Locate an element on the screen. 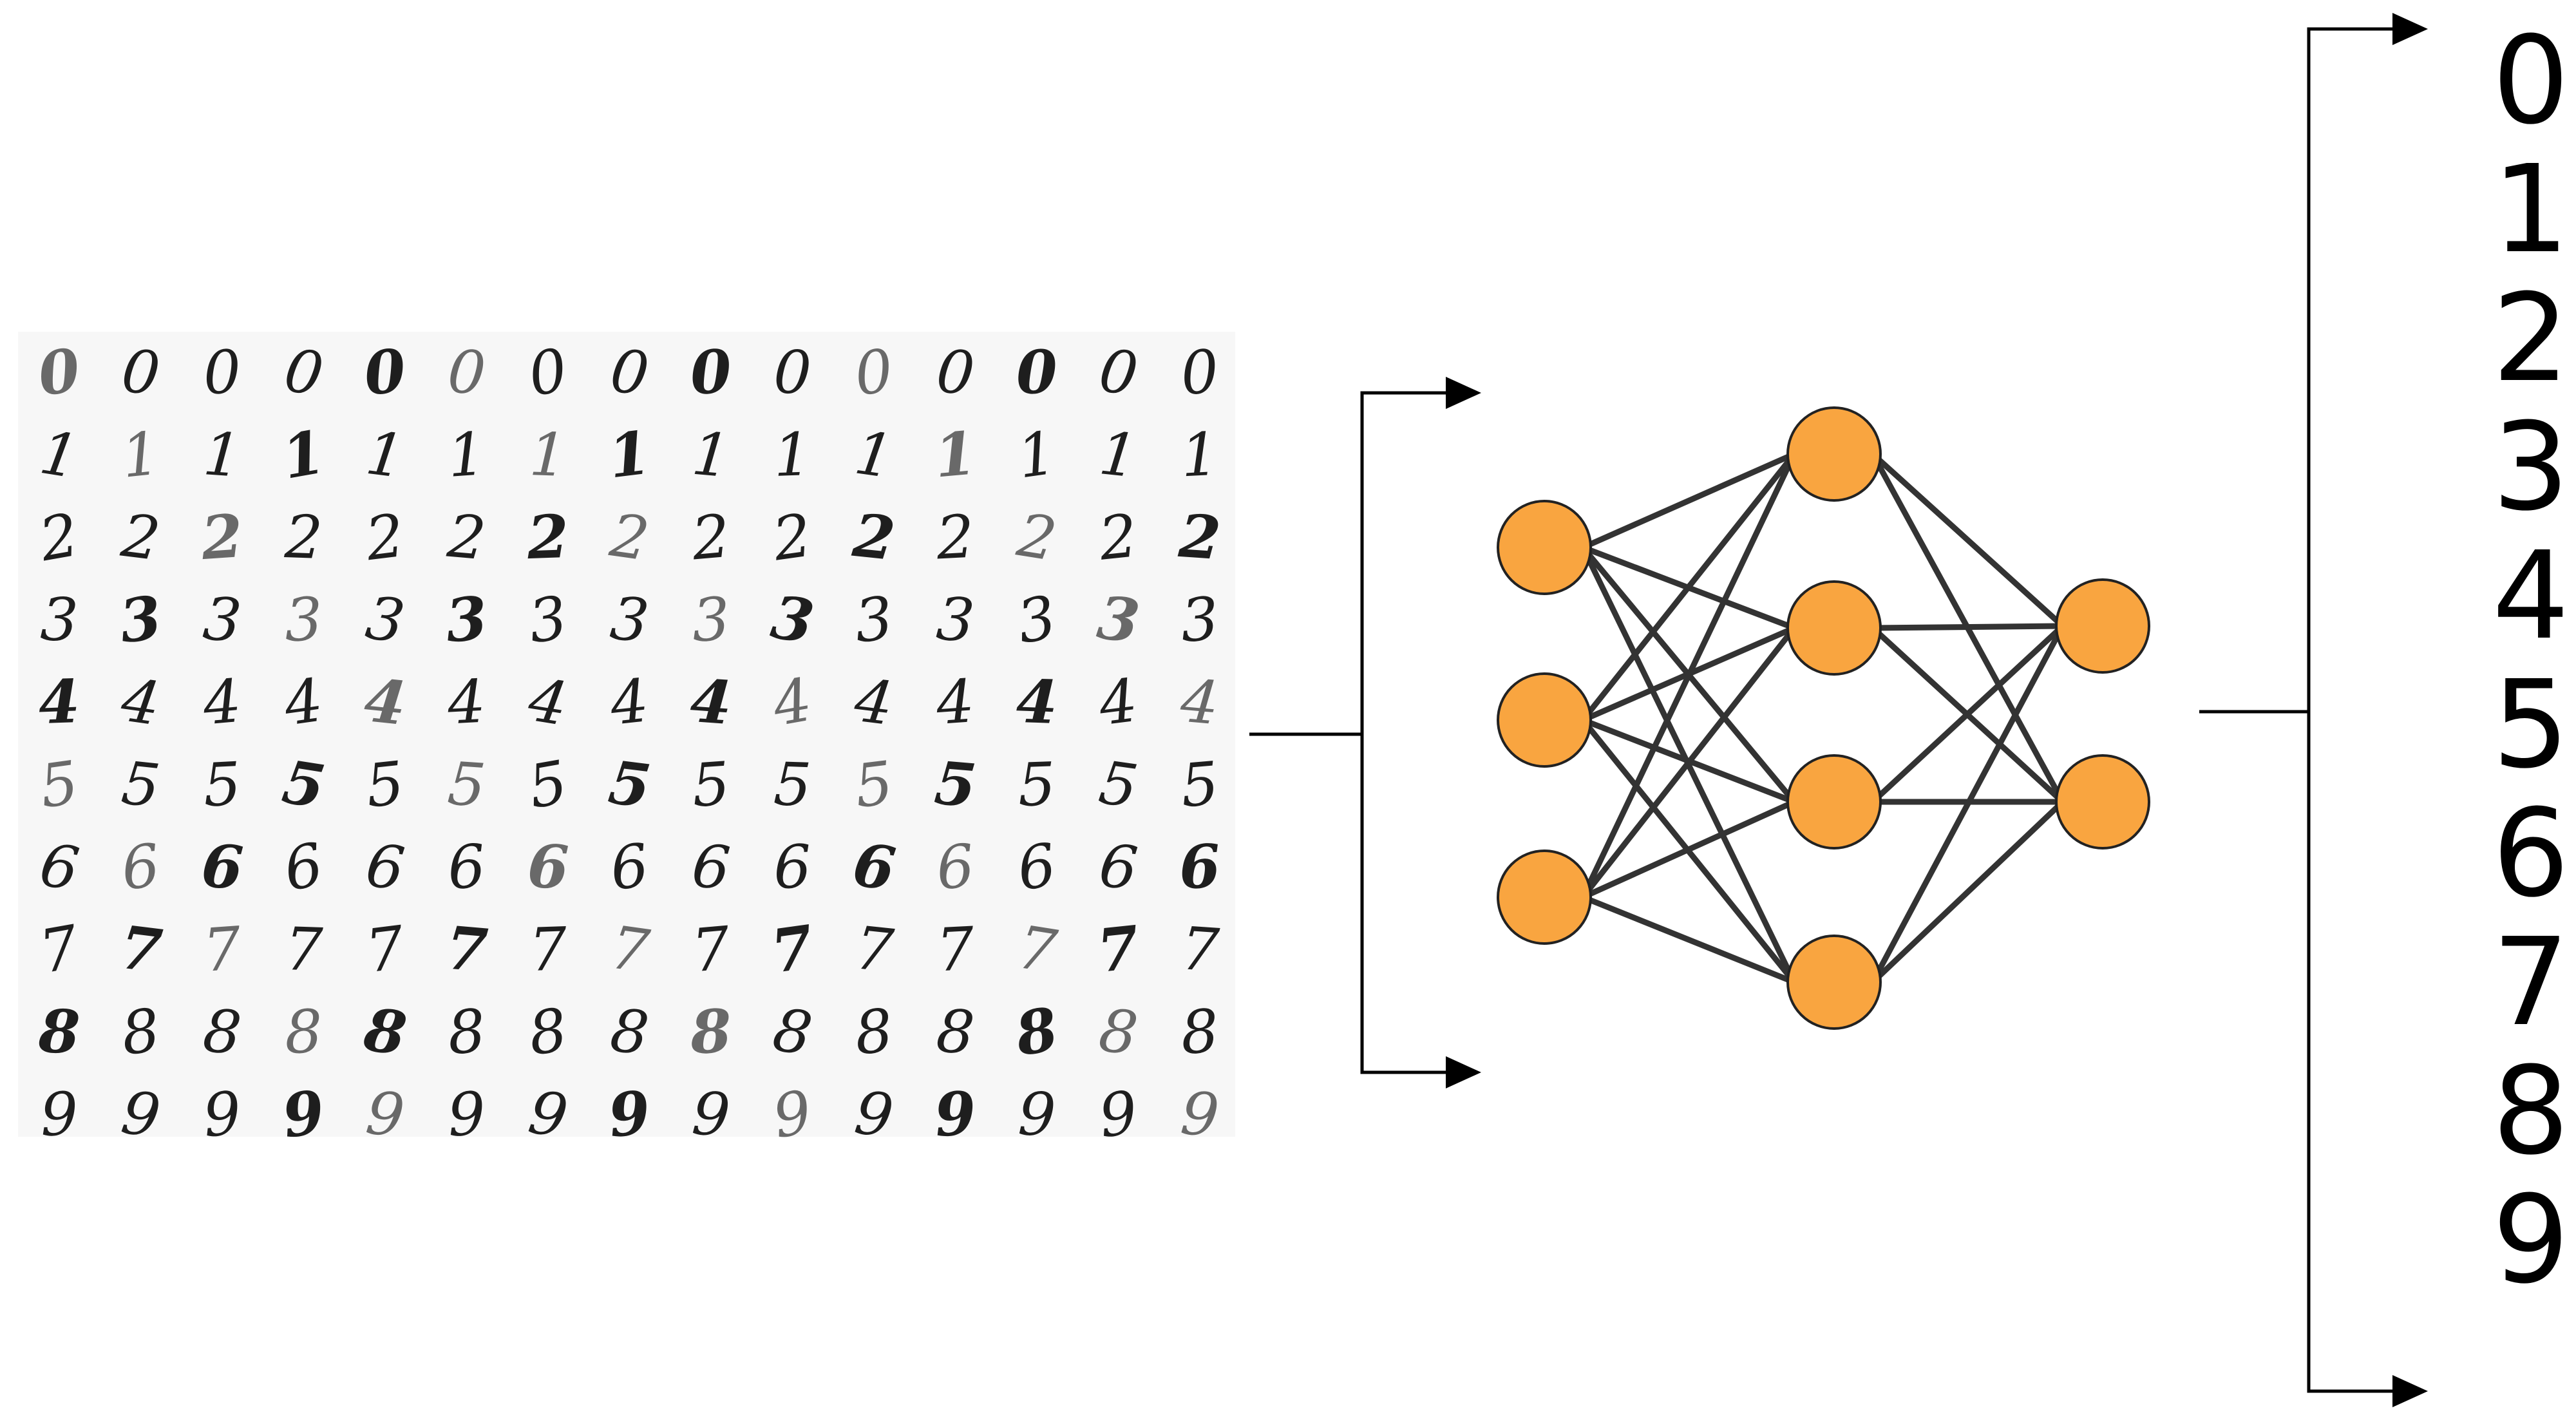 Image resolution: width=2576 pixels, height=1424 pixels. output-label-8: 8 is located at coordinates (2531, 1111).